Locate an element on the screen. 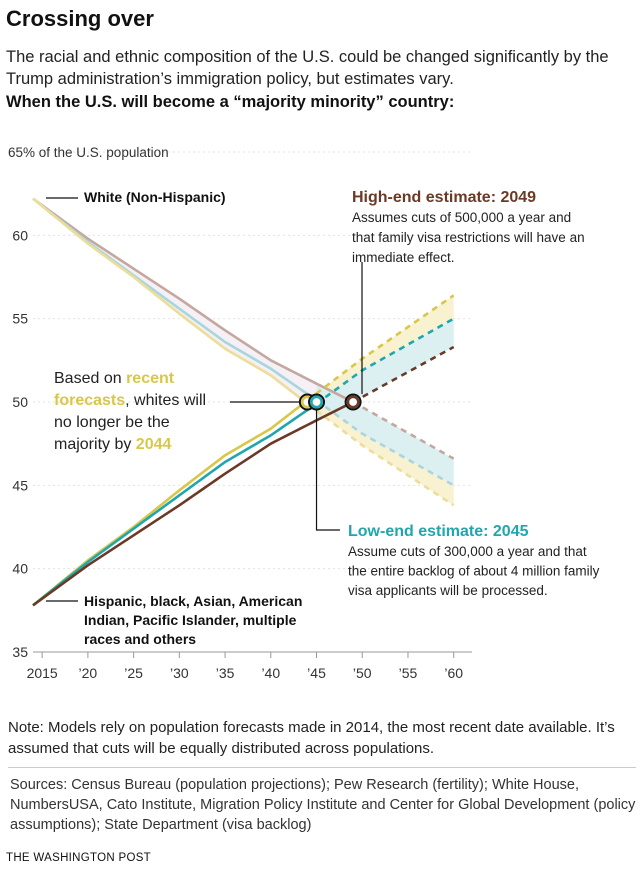  white-band-low is located at coordinates (385, 434).